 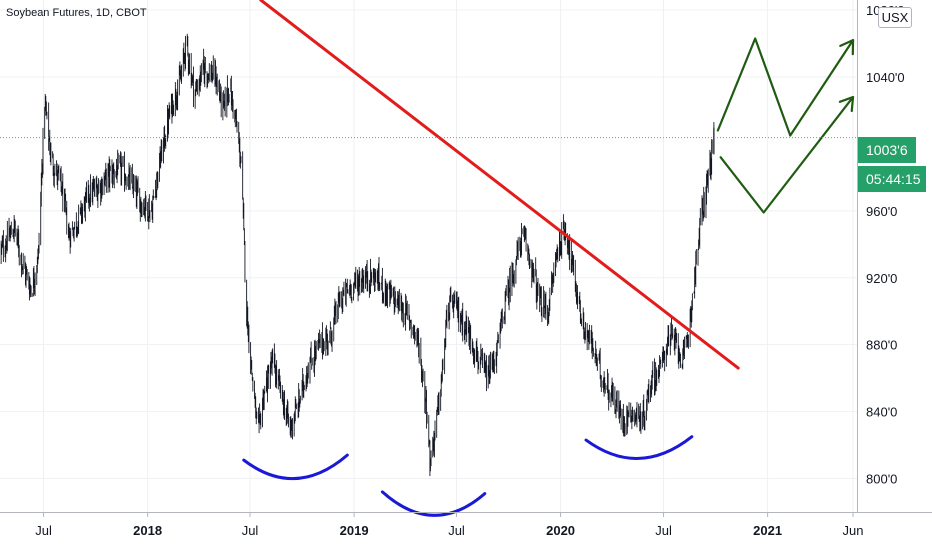 What do you see at coordinates (895, 17) in the screenshot?
I see `currency-button: USX` at bounding box center [895, 17].